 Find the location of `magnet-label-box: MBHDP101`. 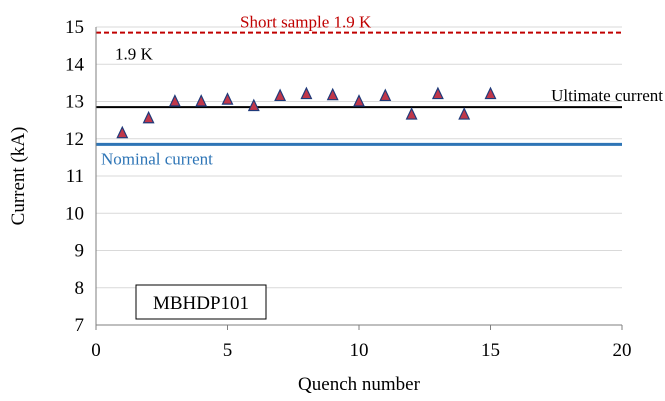

magnet-label-box: MBHDP101 is located at coordinates (201, 302).